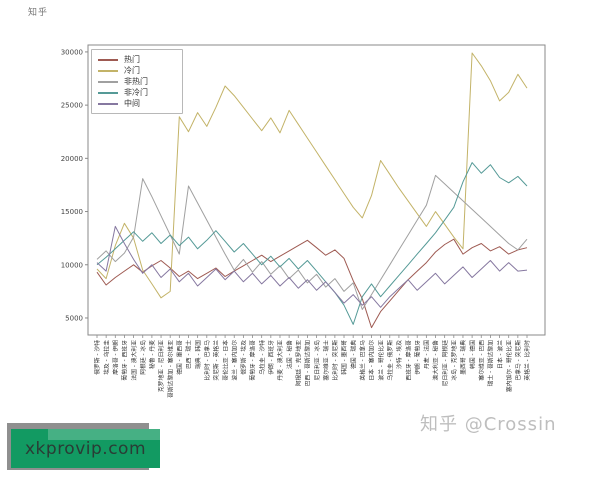 This screenshot has height=480, width=600. I want to click on x-tick-label: 德国 - 墨西哥, so click(180, 357).